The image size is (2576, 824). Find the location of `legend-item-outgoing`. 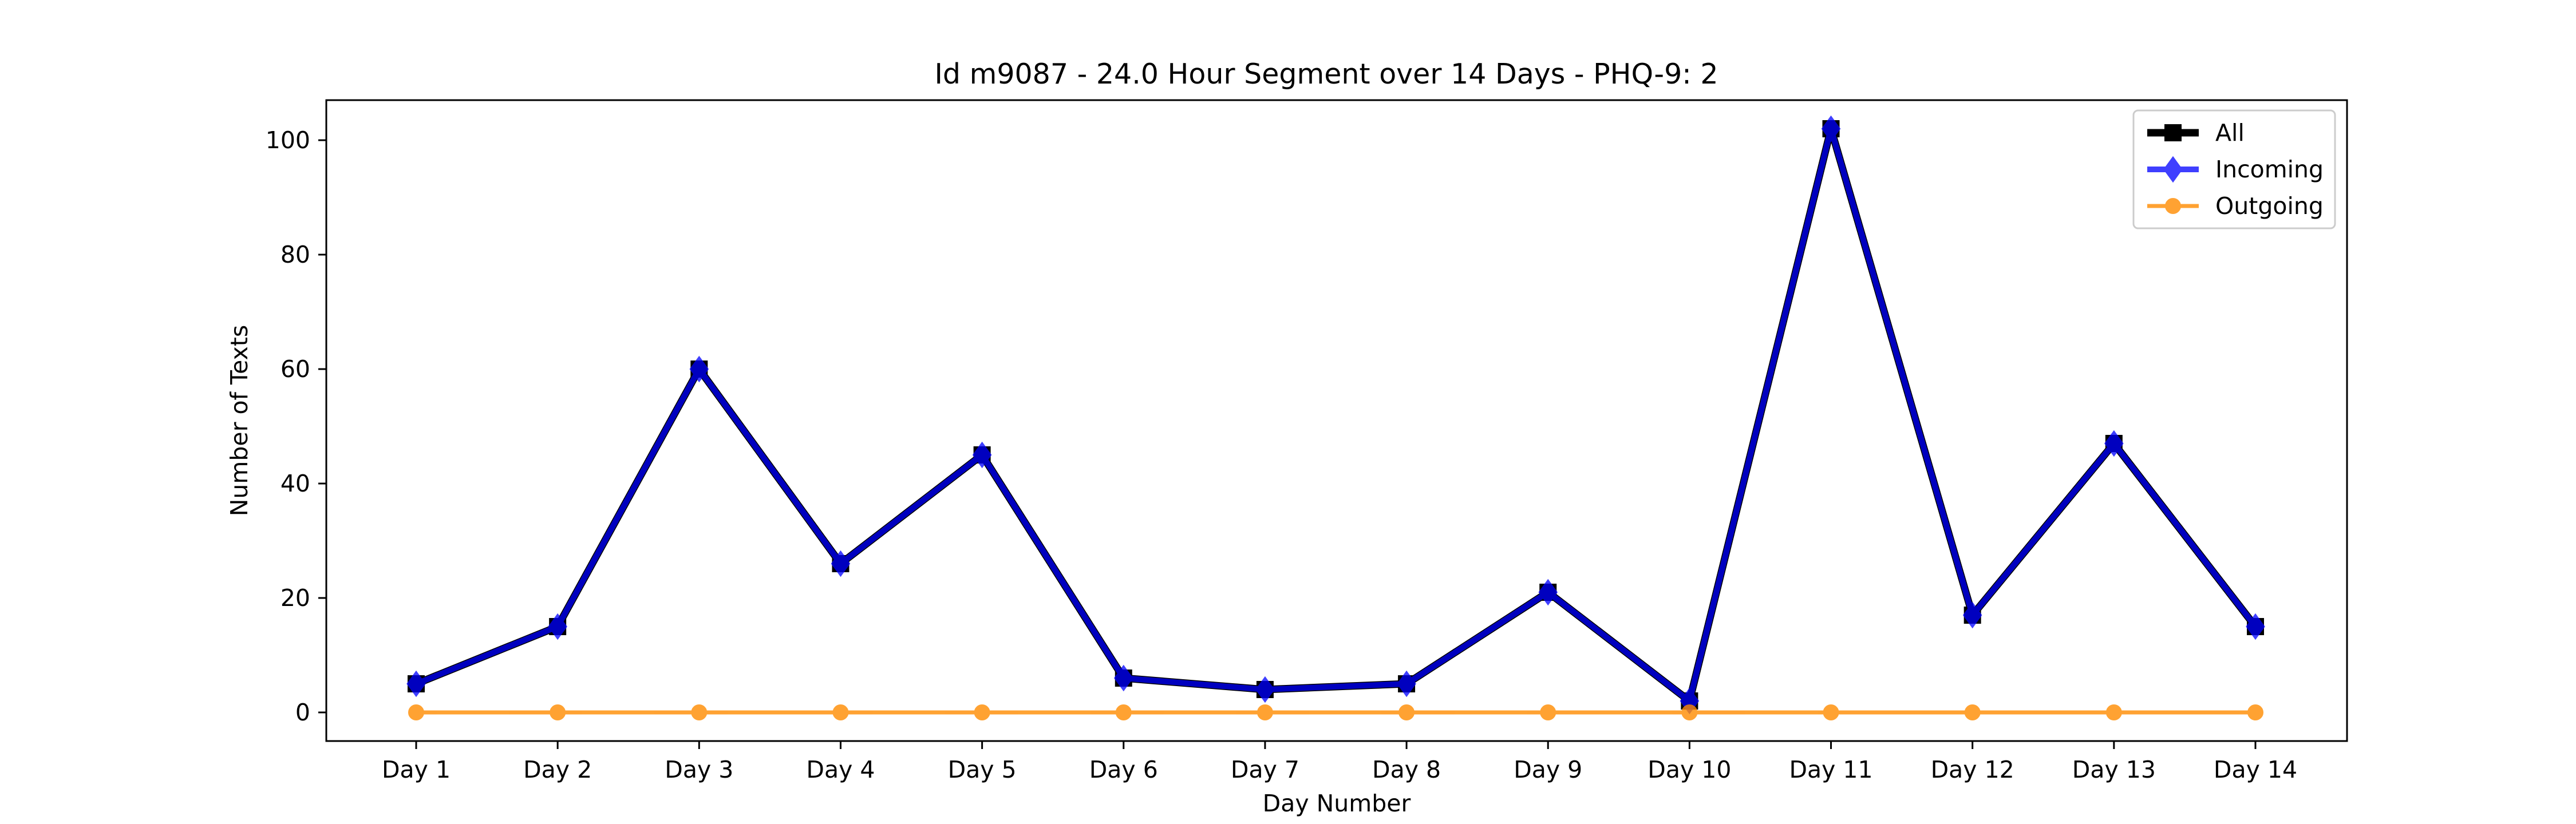

legend-item-outgoing is located at coordinates (2173, 206).